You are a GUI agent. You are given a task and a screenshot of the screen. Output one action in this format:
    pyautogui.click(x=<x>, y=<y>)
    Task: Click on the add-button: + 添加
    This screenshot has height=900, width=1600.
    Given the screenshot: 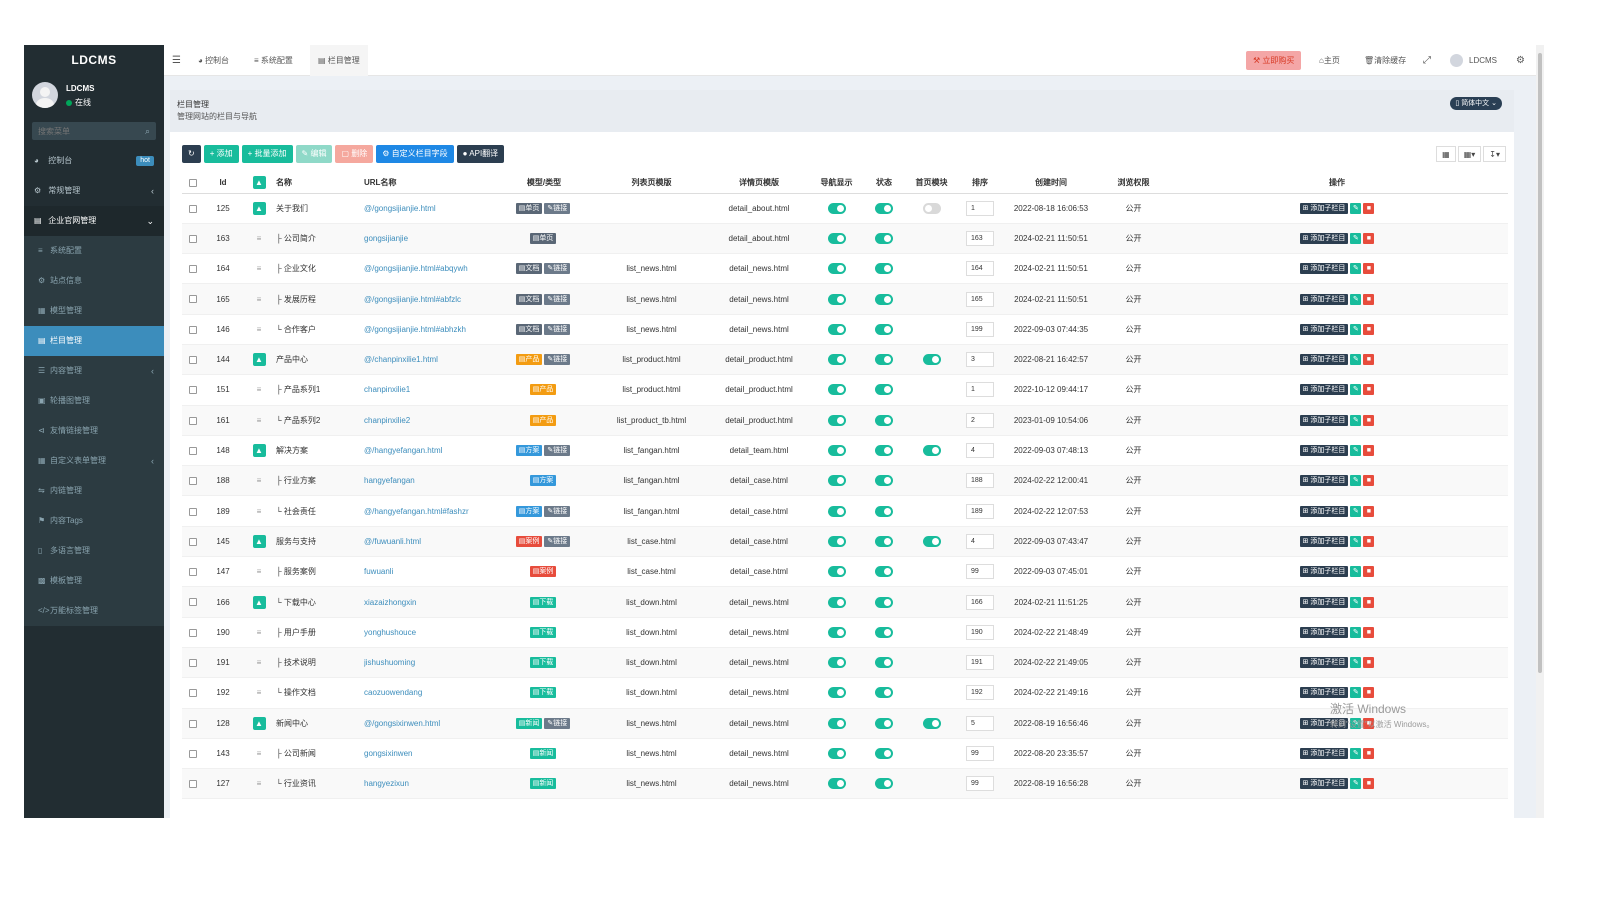 What is the action you would take?
    pyautogui.click(x=221, y=154)
    